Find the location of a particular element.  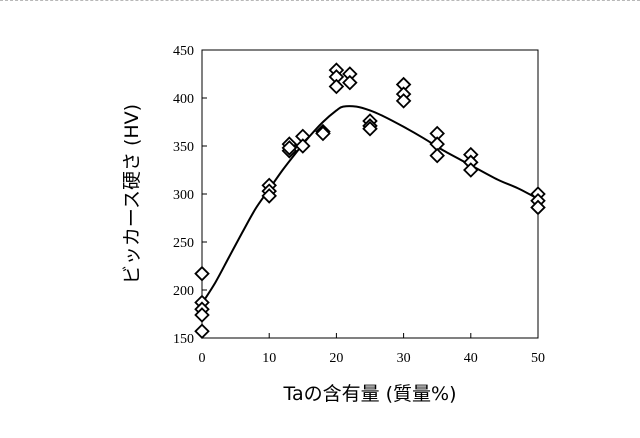

y-tick-label: 400 is located at coordinates (183, 99).